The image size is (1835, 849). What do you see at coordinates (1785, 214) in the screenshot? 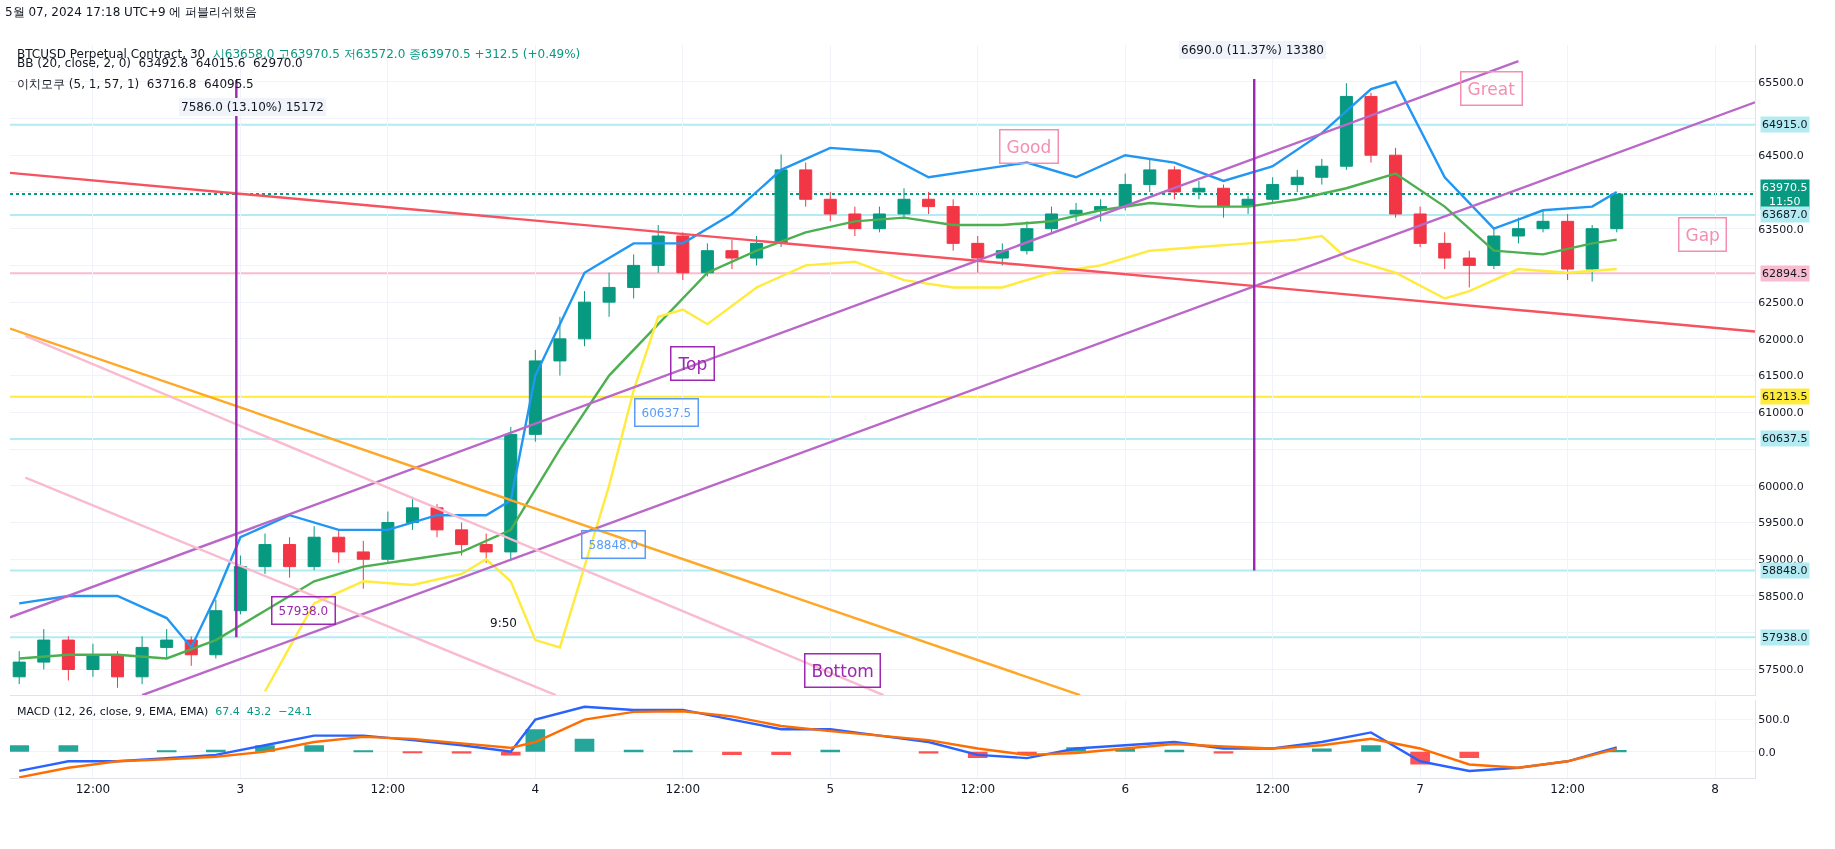
I see `ref-line-label: 63687.0` at bounding box center [1785, 214].